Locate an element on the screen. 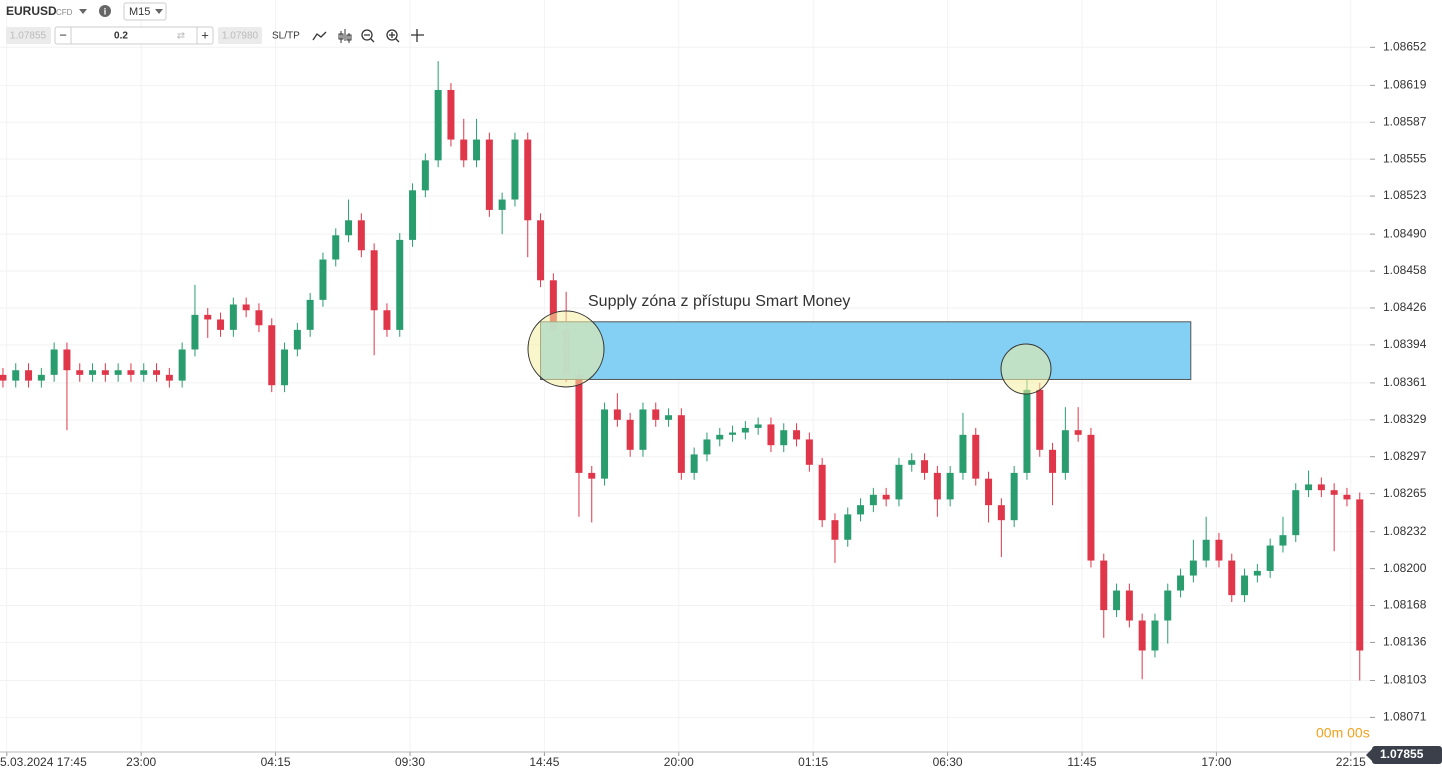 Image resolution: width=1442 pixels, height=781 pixels. y-tick-label: 1.08200 is located at coordinates (1405, 568).